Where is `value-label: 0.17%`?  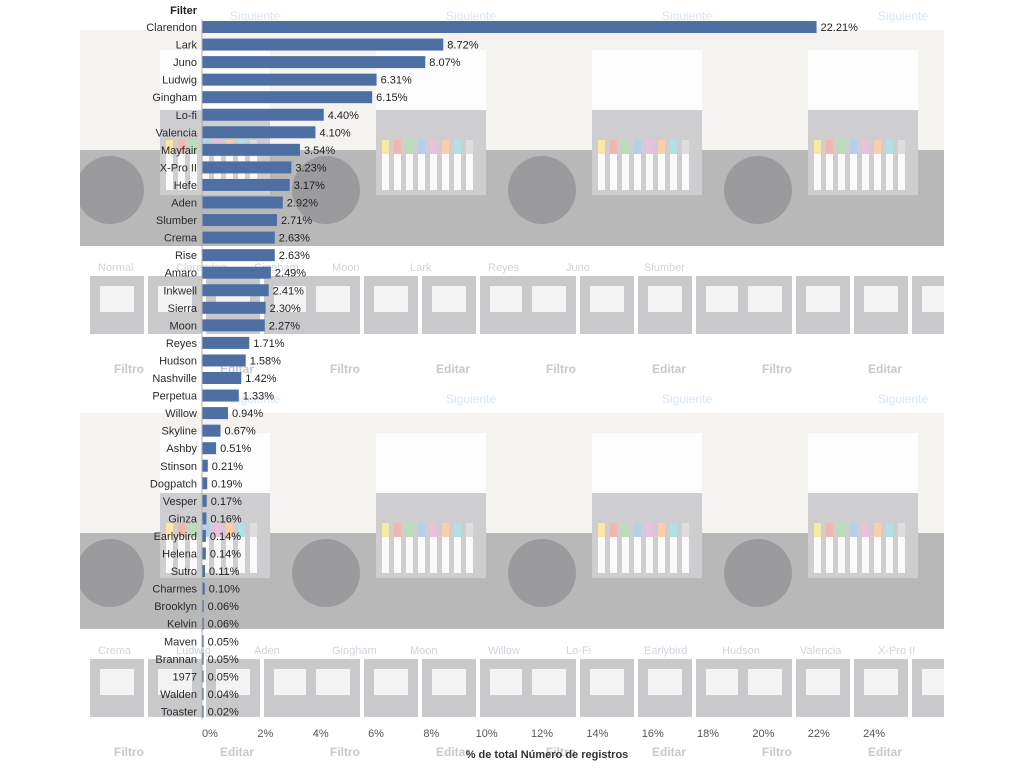
value-label: 0.17% is located at coordinates (226, 502).